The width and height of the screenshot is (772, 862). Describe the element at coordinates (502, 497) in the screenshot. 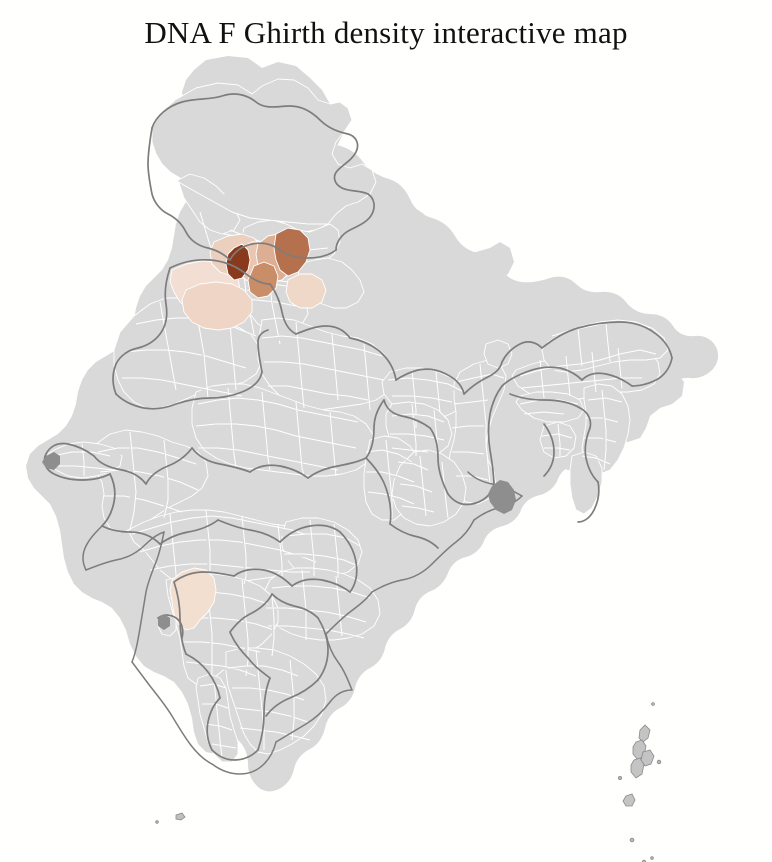

I see `sundarbans-delta` at that location.